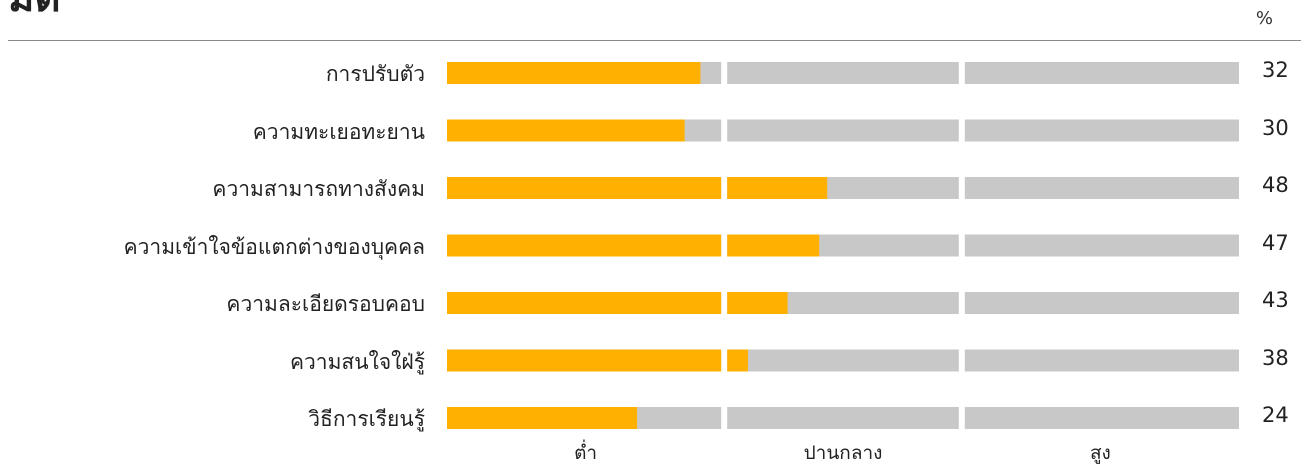  Describe the element at coordinates (1275, 185) in the screenshot. I see `value-label: 48` at that location.